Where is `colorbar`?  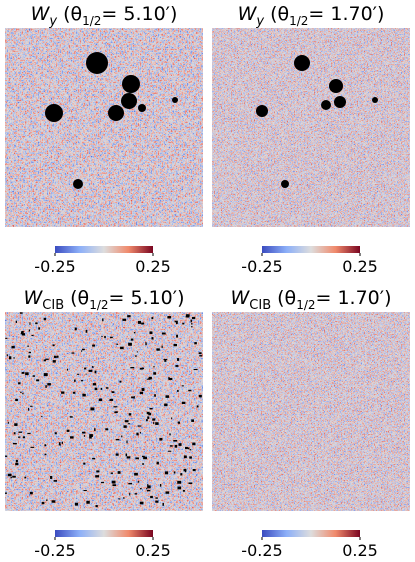
colorbar is located at coordinates (104, 249).